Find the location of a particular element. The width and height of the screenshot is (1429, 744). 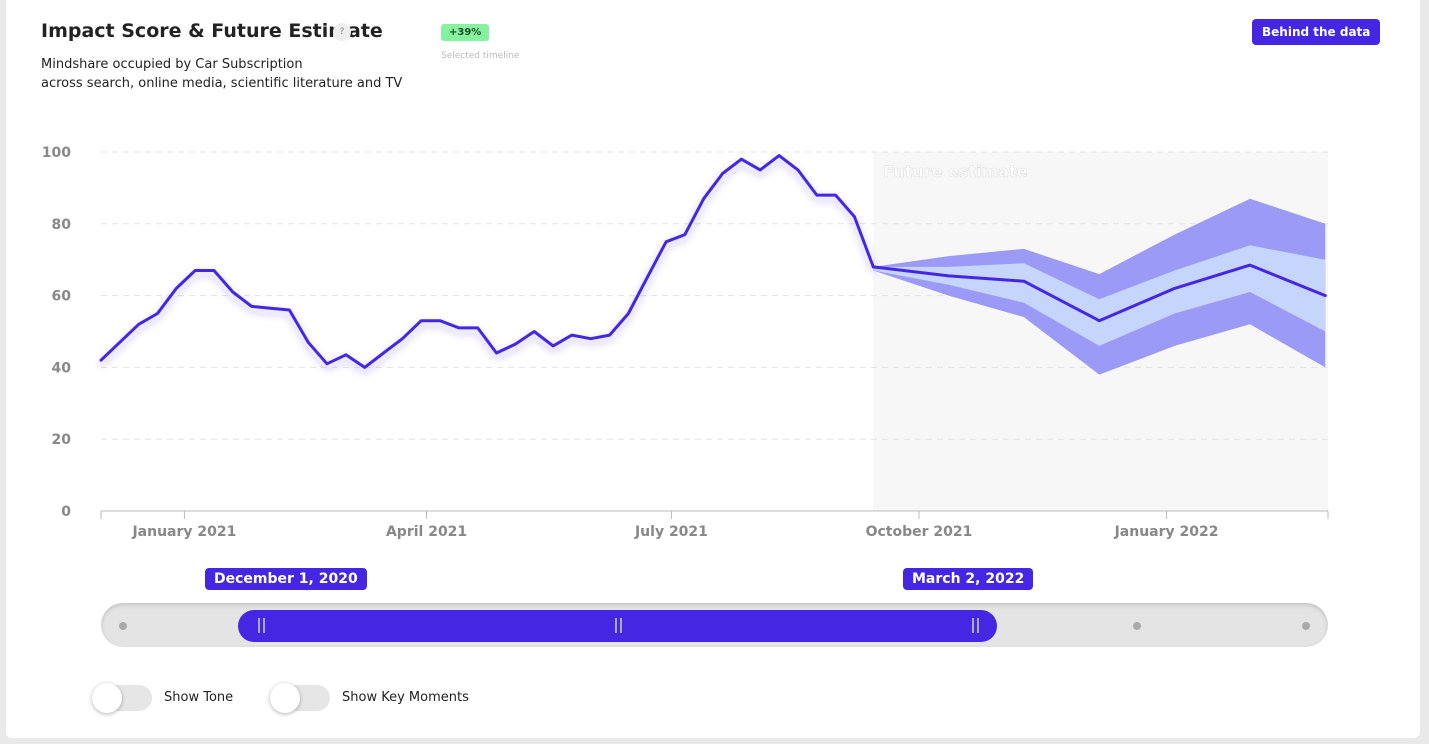

slider-range is located at coordinates (617, 626).